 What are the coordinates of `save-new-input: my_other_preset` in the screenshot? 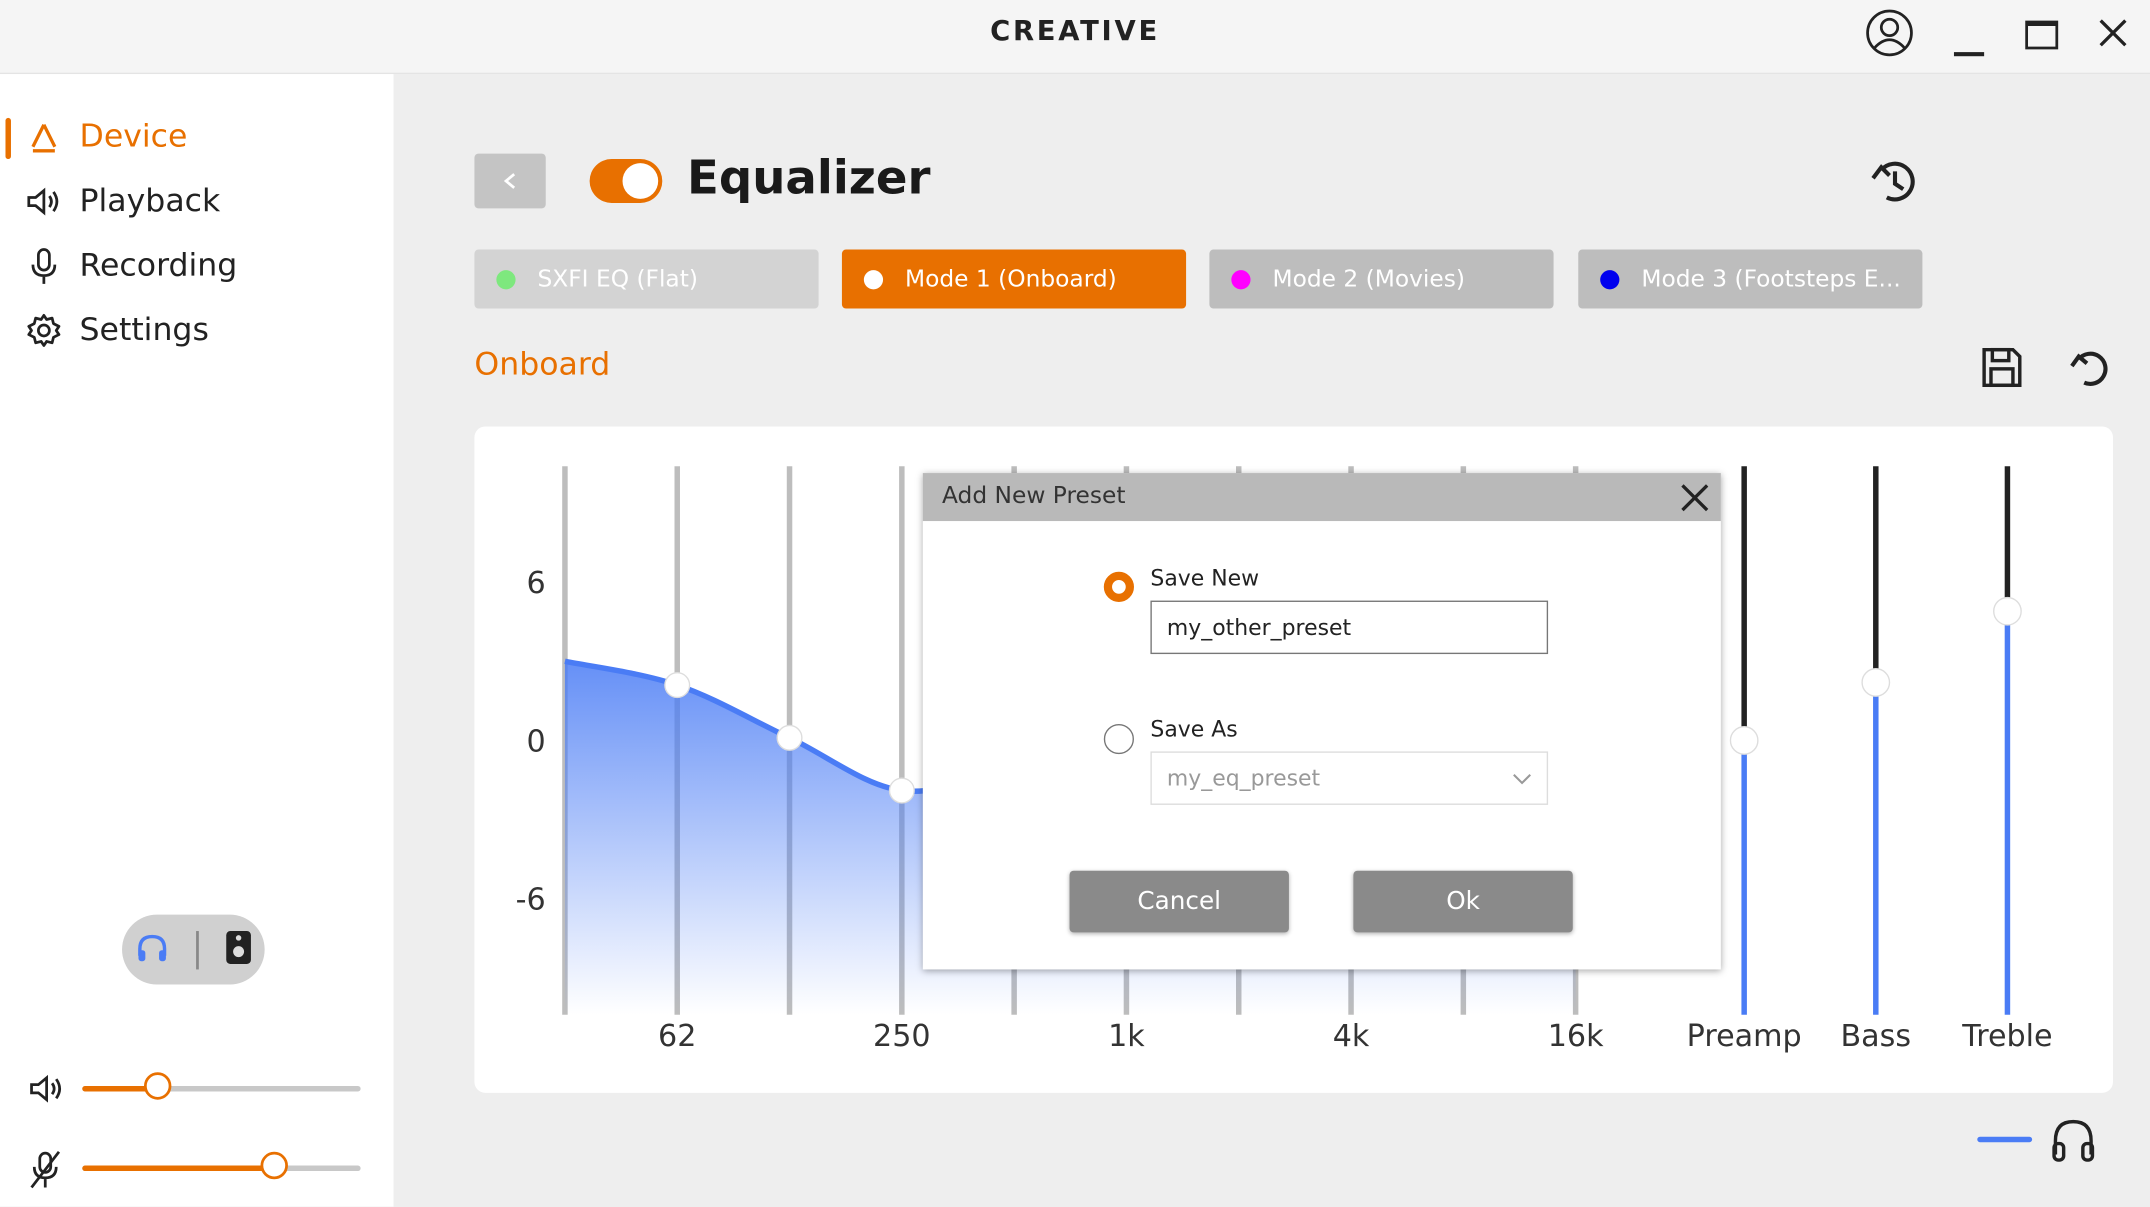 It's located at (1349, 627).